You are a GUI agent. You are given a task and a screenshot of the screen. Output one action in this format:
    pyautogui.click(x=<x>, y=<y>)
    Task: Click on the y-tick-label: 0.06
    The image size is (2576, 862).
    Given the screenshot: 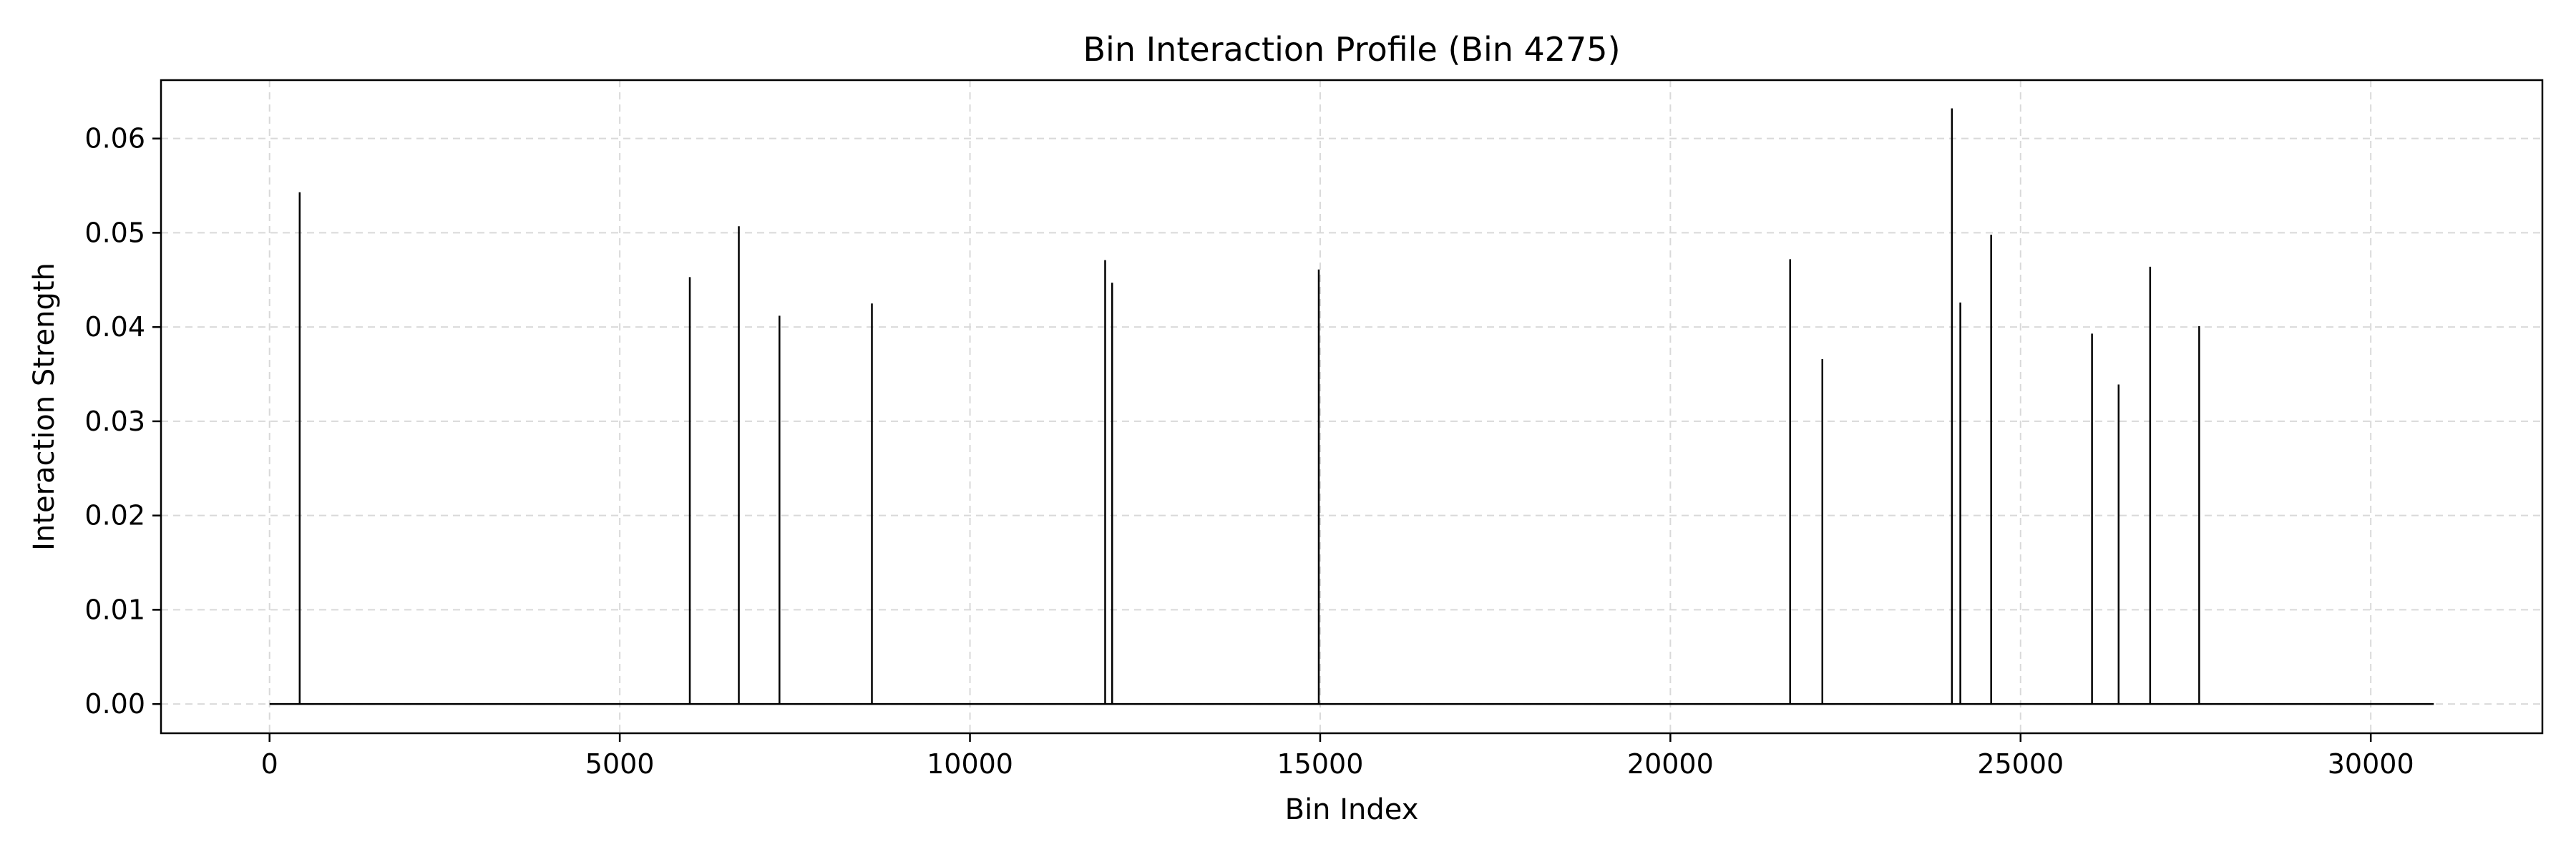 What is the action you would take?
    pyautogui.click(x=114, y=139)
    